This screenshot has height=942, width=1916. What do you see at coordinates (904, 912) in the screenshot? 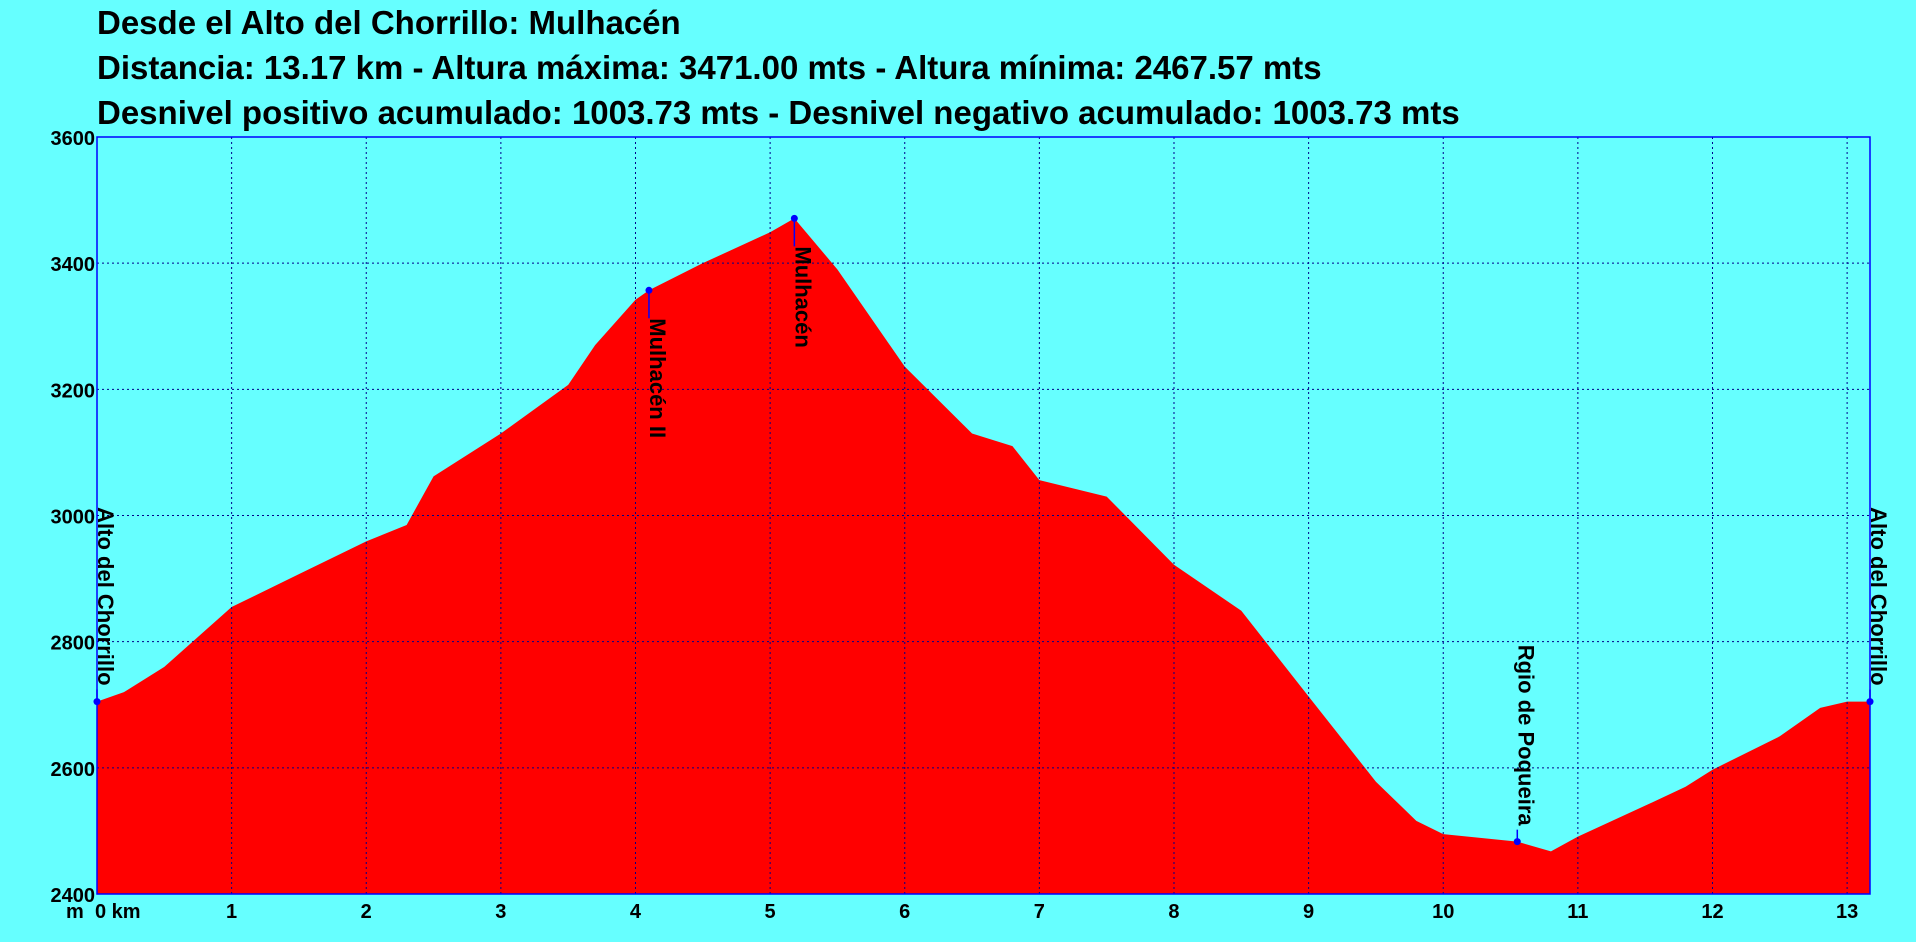
I see `x-tick-label: 6` at bounding box center [904, 912].